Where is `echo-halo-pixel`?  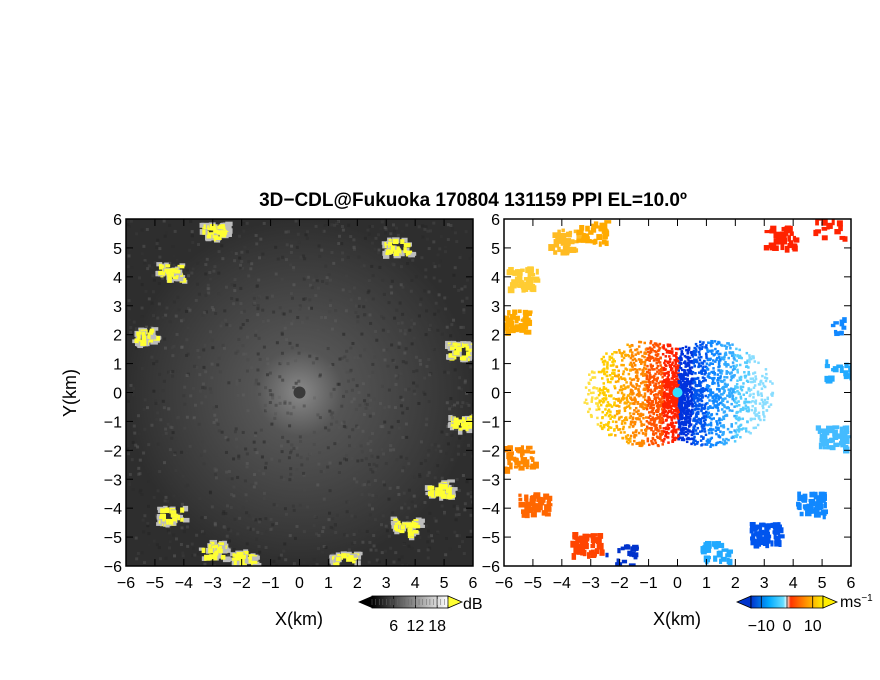
echo-halo-pixel is located at coordinates (401, 253).